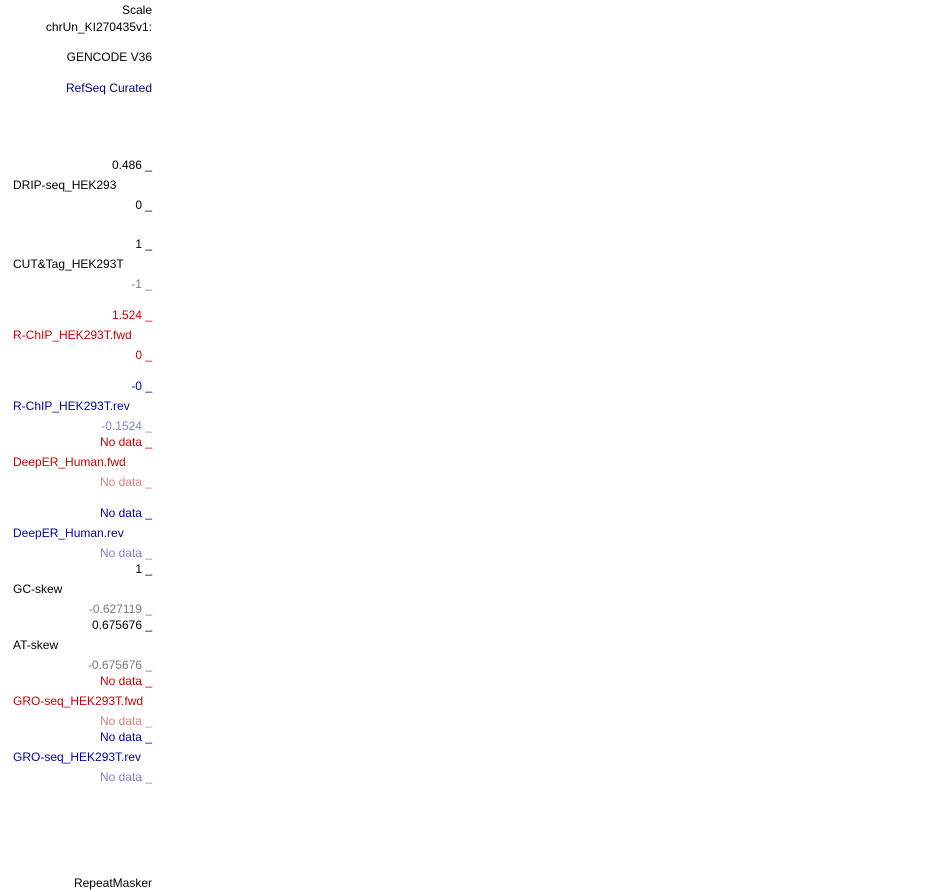 The height and width of the screenshot is (892, 950). I want to click on track-name-gc-skew: GC-skew, so click(38, 589).